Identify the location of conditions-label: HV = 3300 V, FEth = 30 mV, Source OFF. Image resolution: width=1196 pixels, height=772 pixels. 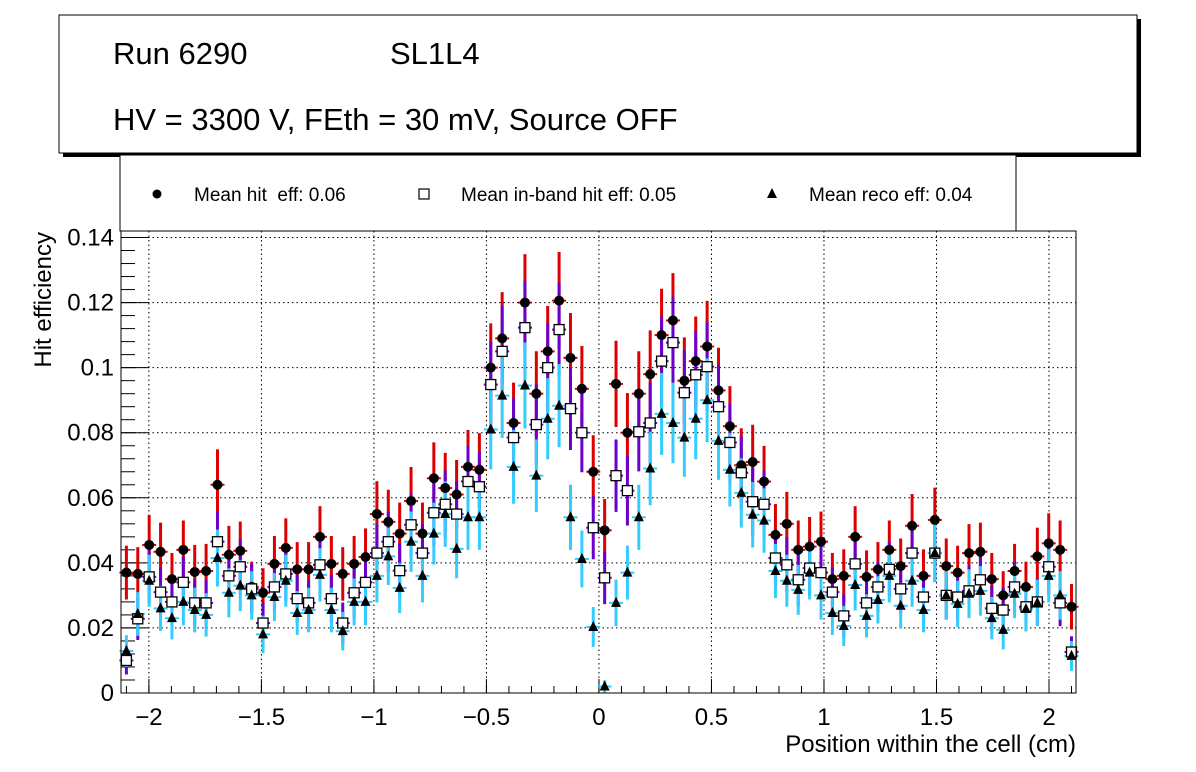
(395, 119).